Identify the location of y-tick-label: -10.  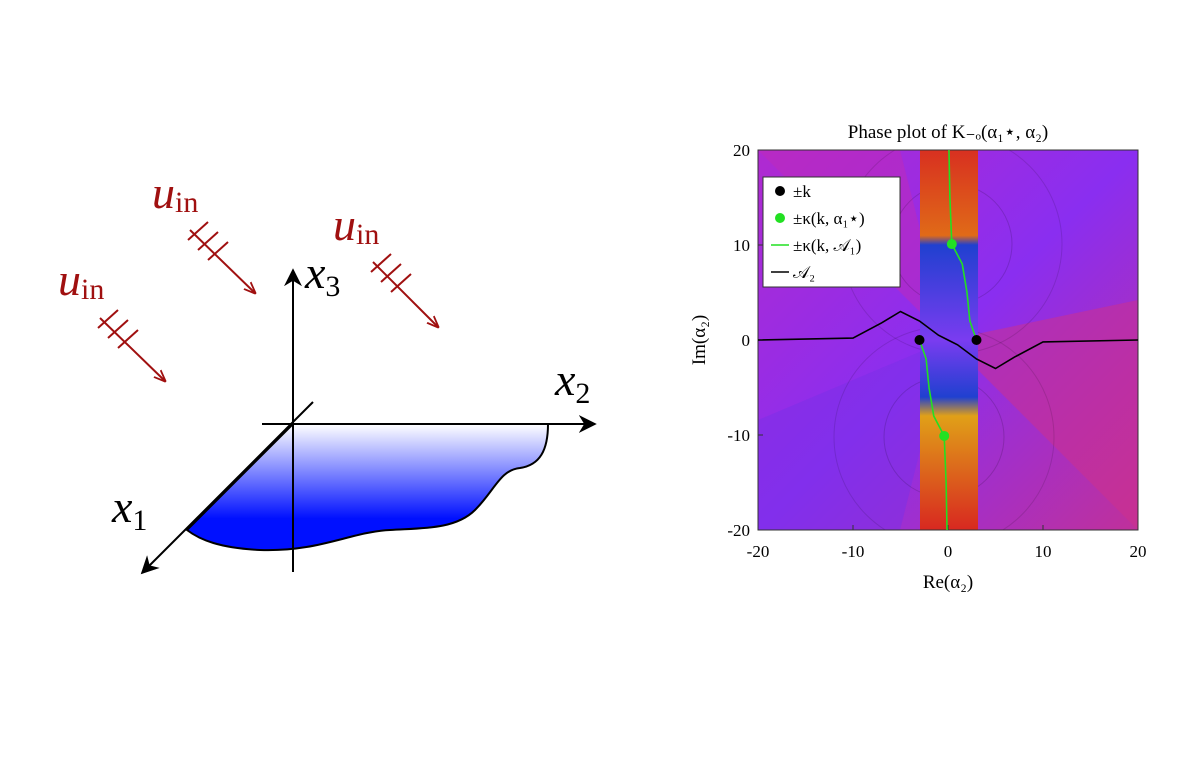
(738, 435).